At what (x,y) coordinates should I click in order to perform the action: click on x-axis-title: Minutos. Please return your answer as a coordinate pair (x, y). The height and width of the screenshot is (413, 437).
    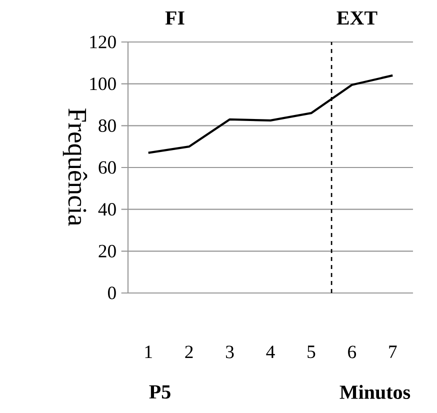
    Looking at the image, I should click on (375, 392).